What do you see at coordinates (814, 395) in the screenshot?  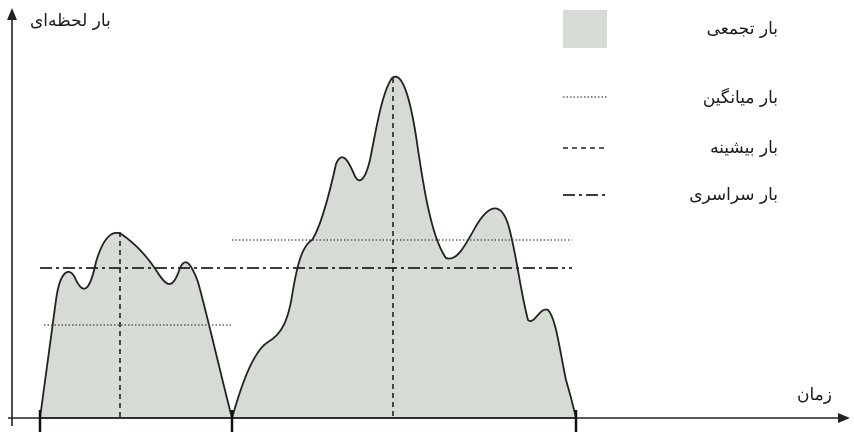 I see `x-axis-label: زمان` at bounding box center [814, 395].